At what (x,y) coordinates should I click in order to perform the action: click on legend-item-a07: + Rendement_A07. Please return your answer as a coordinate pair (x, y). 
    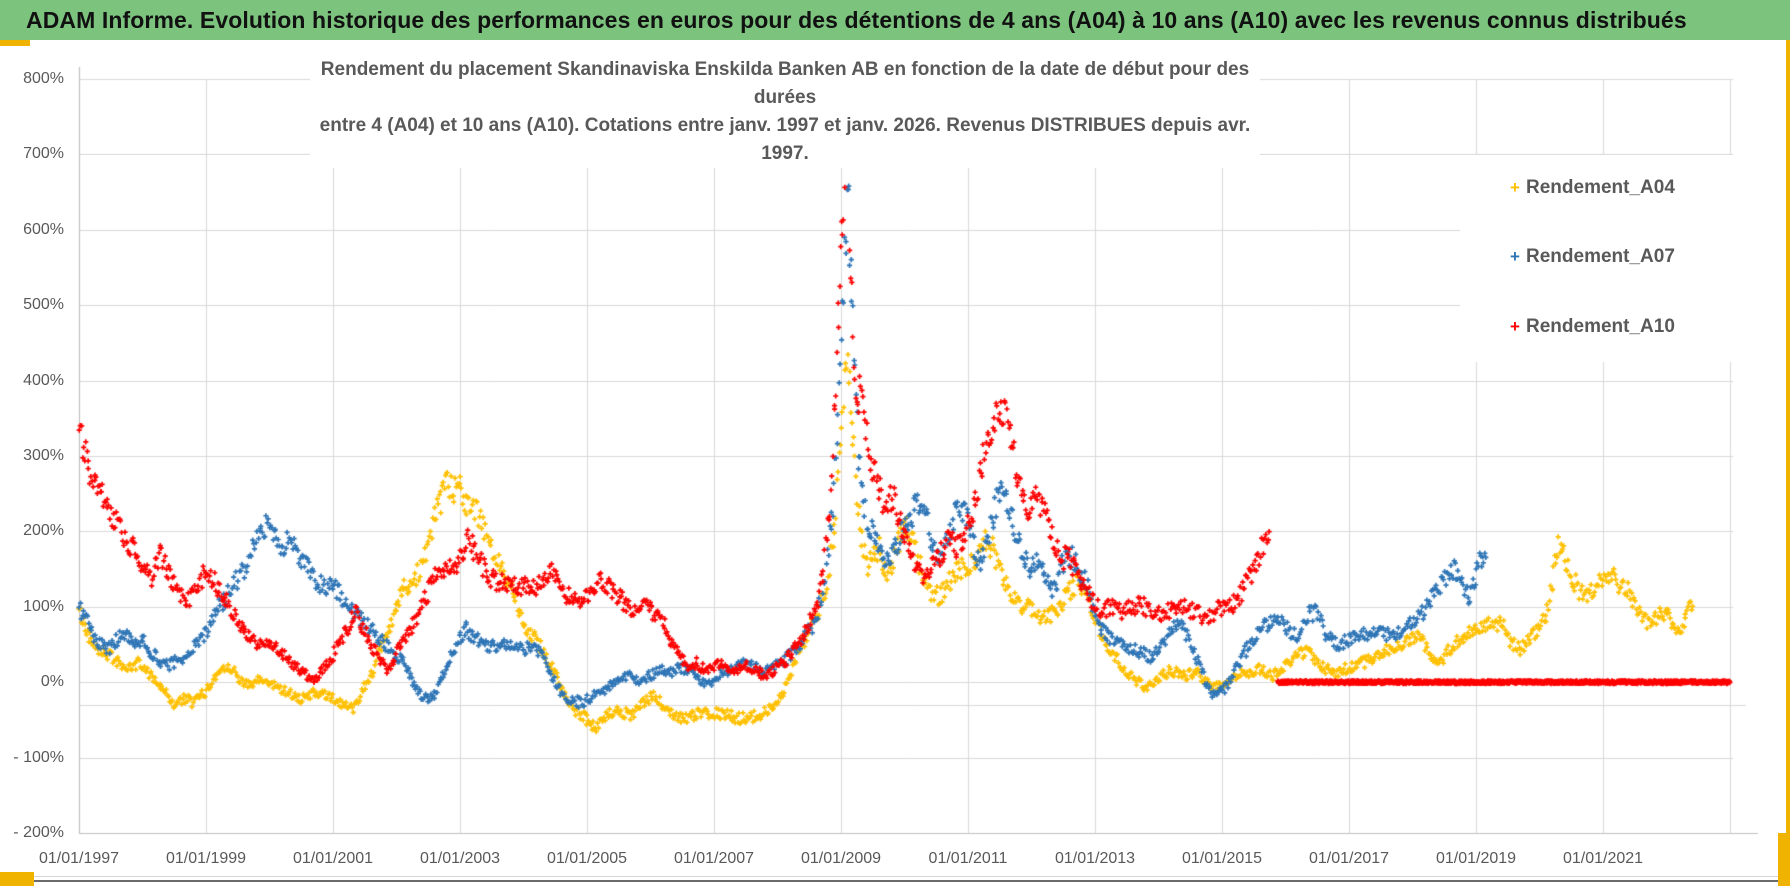
    Looking at the image, I should click on (1589, 257).